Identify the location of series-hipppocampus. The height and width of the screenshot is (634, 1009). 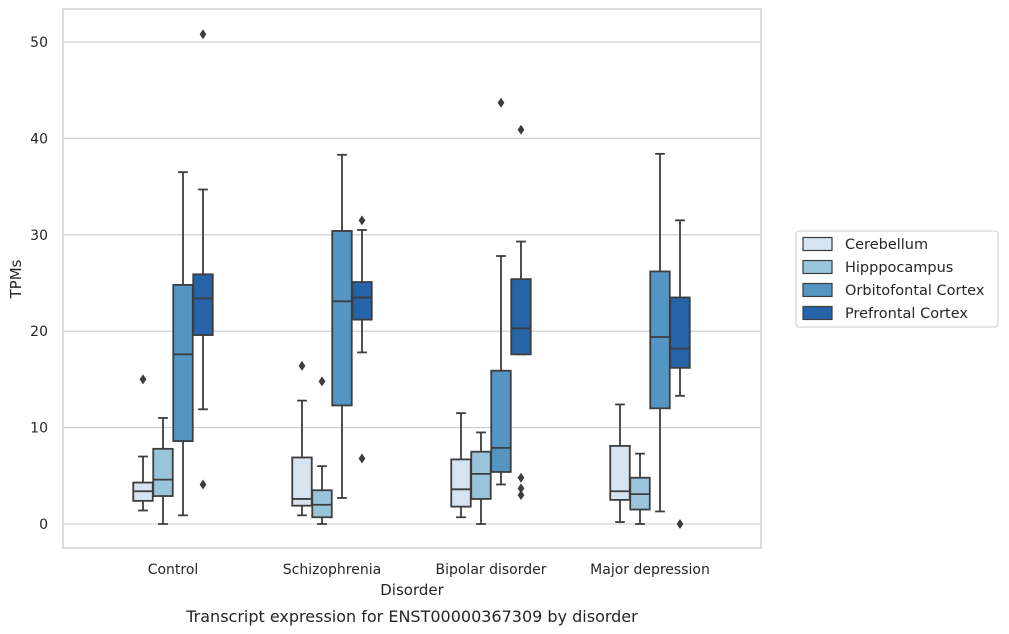
(401, 450).